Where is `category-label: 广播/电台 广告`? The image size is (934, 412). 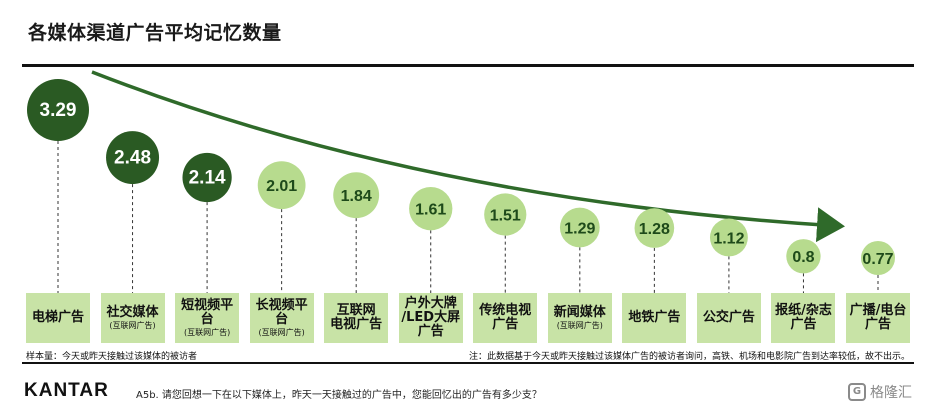 category-label: 广播/电台 广告 is located at coordinates (878, 317).